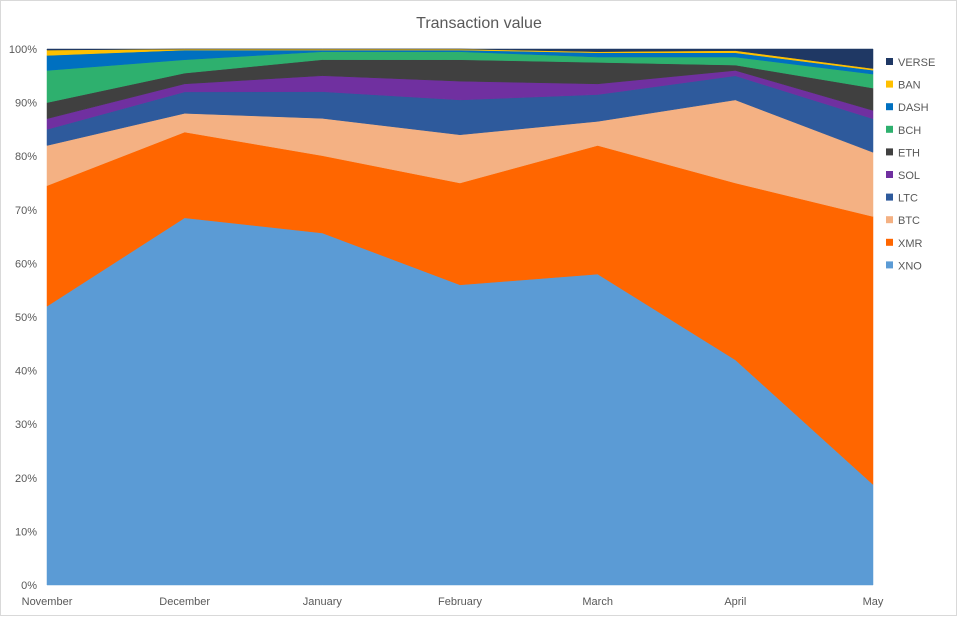  Describe the element at coordinates (597, 602) in the screenshot. I see `x-tick-label: March` at that location.